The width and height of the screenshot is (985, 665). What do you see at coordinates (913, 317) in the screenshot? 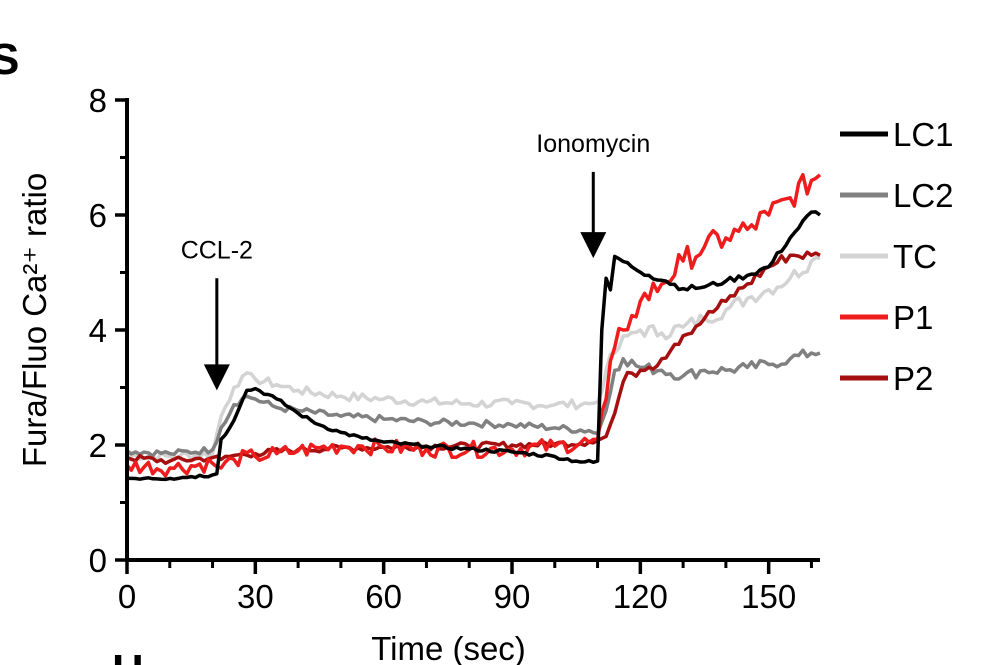
I see `legend-label-p1: P1` at bounding box center [913, 317].